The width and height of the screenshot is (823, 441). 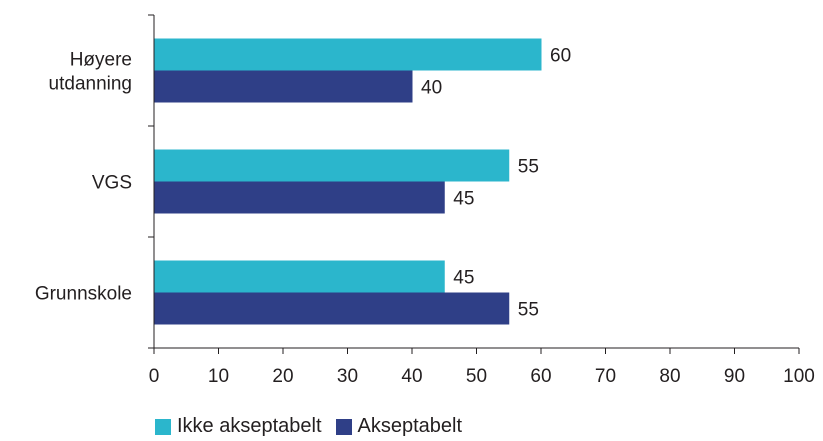 I want to click on x-tick-label: 10, so click(x=218, y=376).